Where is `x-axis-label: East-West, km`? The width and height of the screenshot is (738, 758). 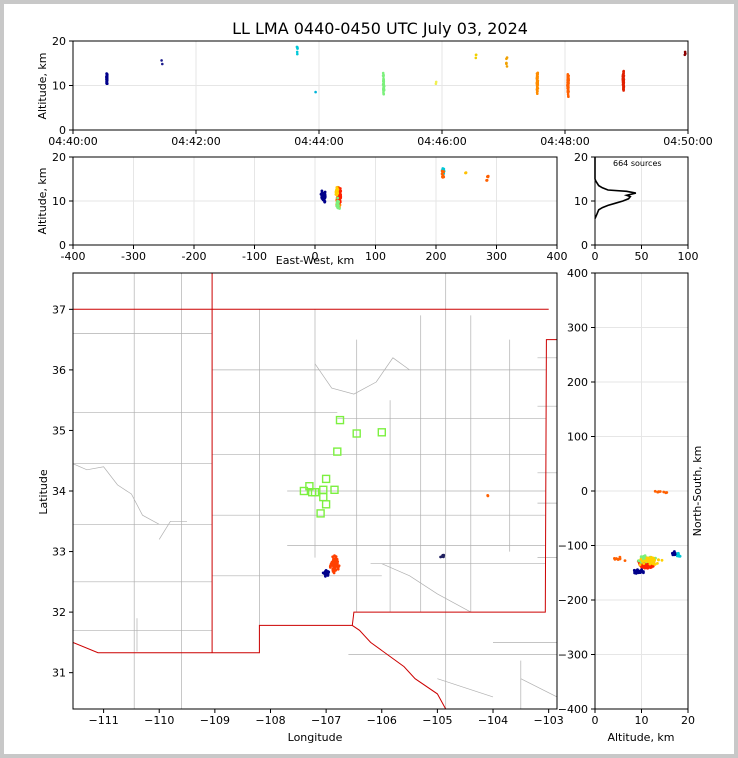 x-axis-label: East-West, km is located at coordinates (315, 260).